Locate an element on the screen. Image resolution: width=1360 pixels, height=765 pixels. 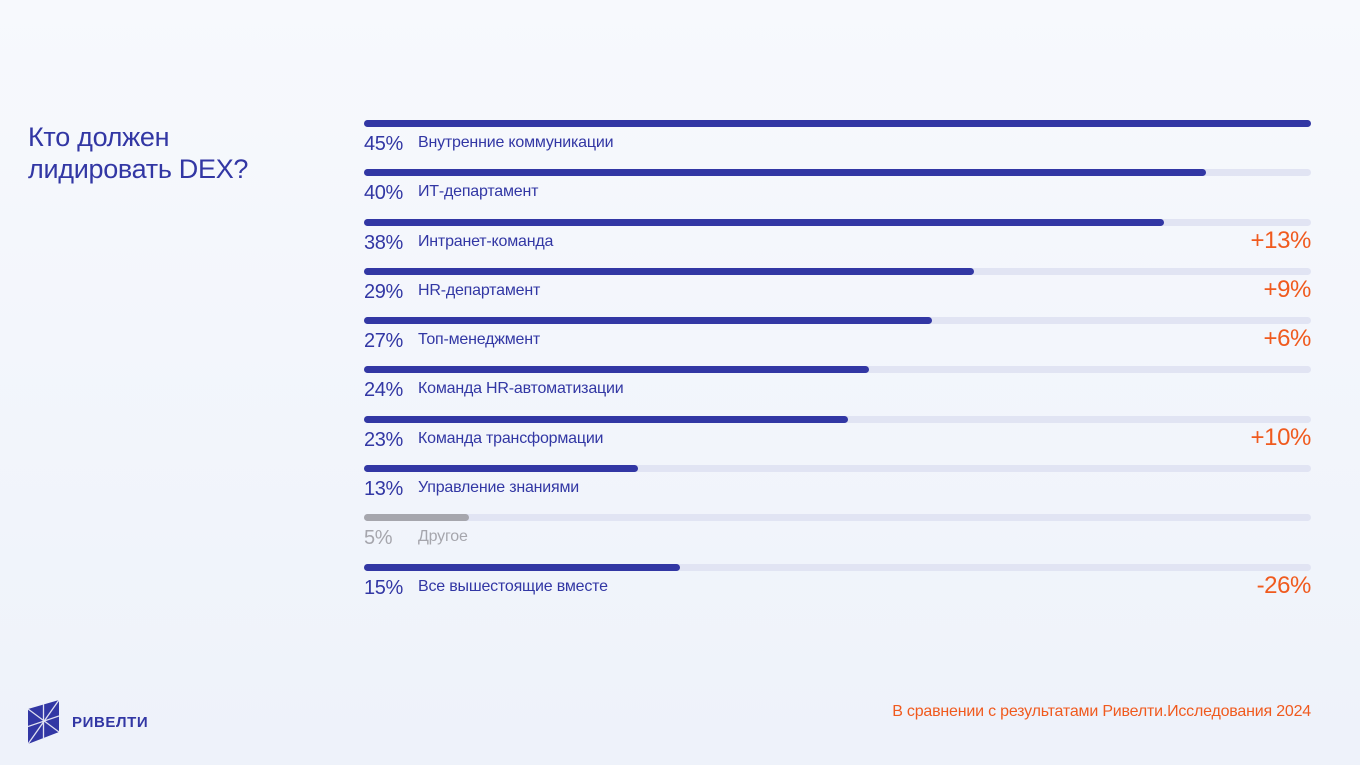
bar-change-label: -26% is located at coordinates (1284, 585).